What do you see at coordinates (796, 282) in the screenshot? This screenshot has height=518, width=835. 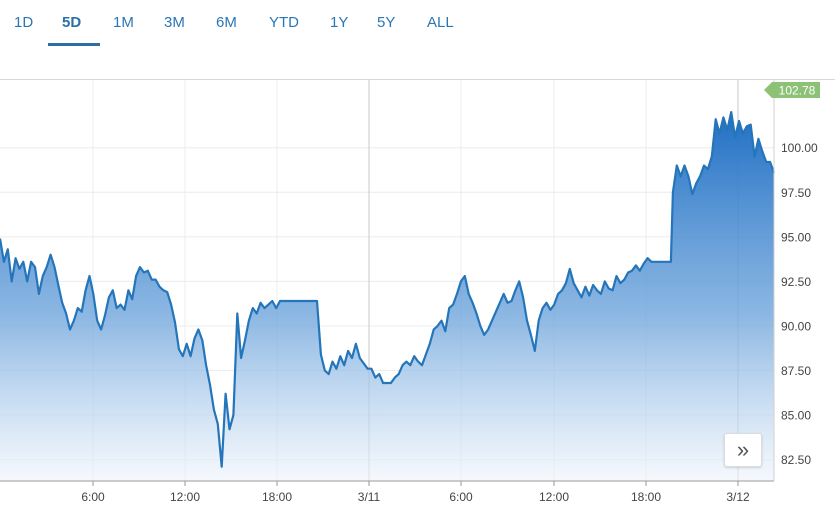 I see `y-tick-label: 92.50` at bounding box center [796, 282].